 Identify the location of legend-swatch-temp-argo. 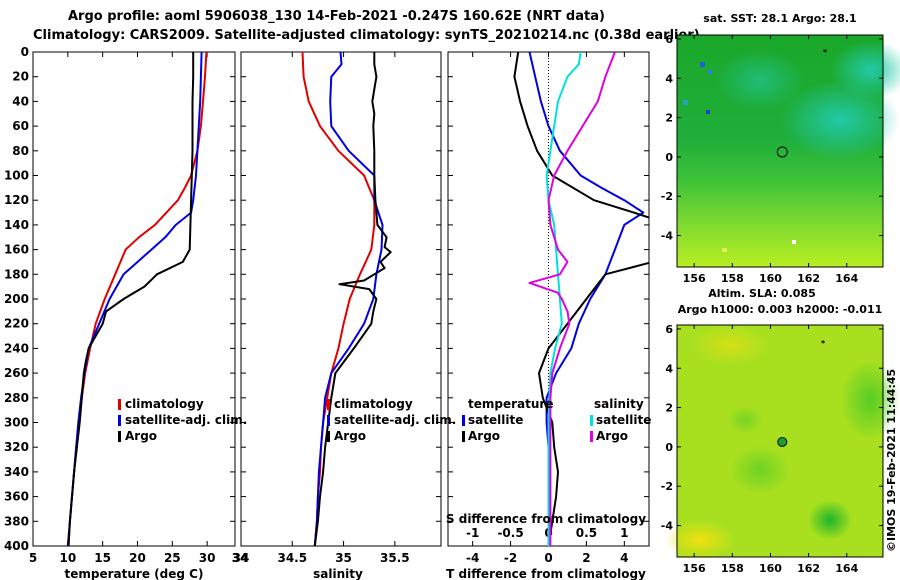
(463, 436).